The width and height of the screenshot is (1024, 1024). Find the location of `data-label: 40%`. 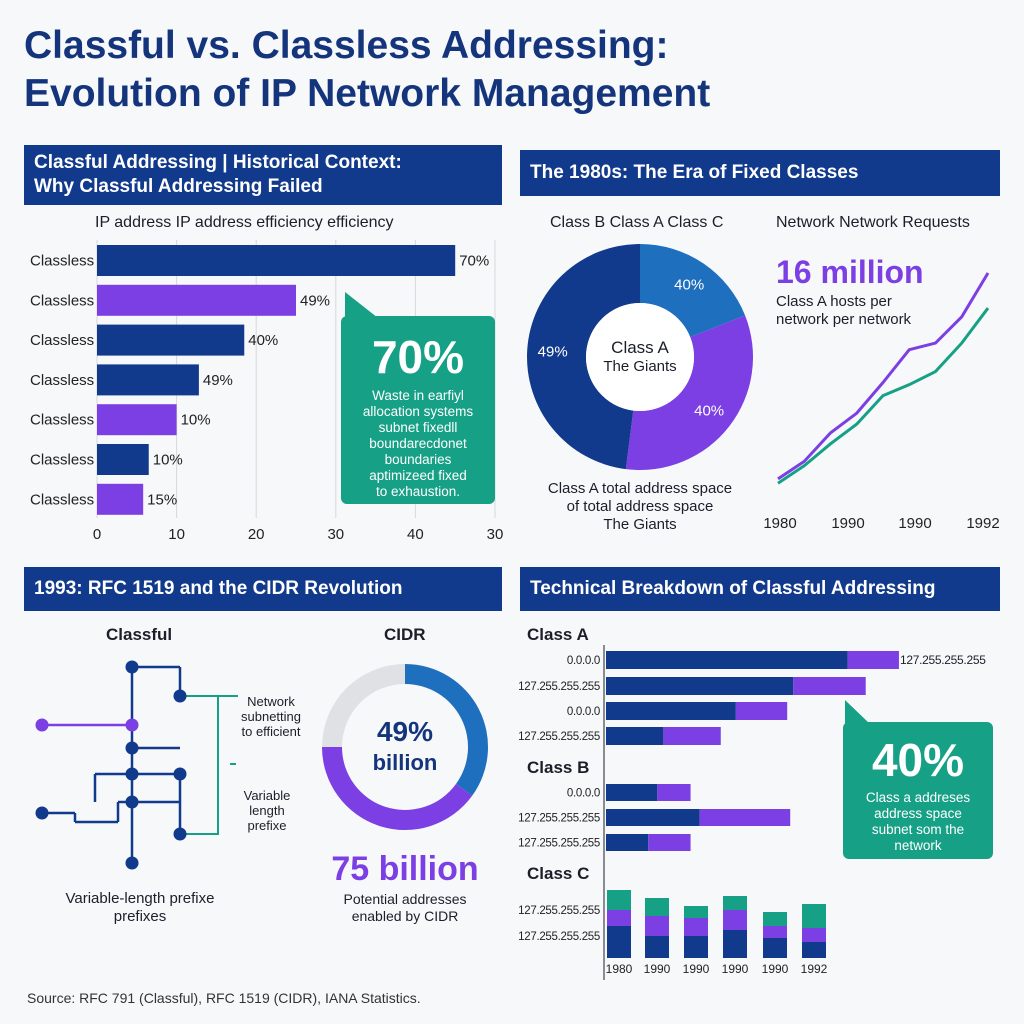

data-label: 40% is located at coordinates (263, 340).